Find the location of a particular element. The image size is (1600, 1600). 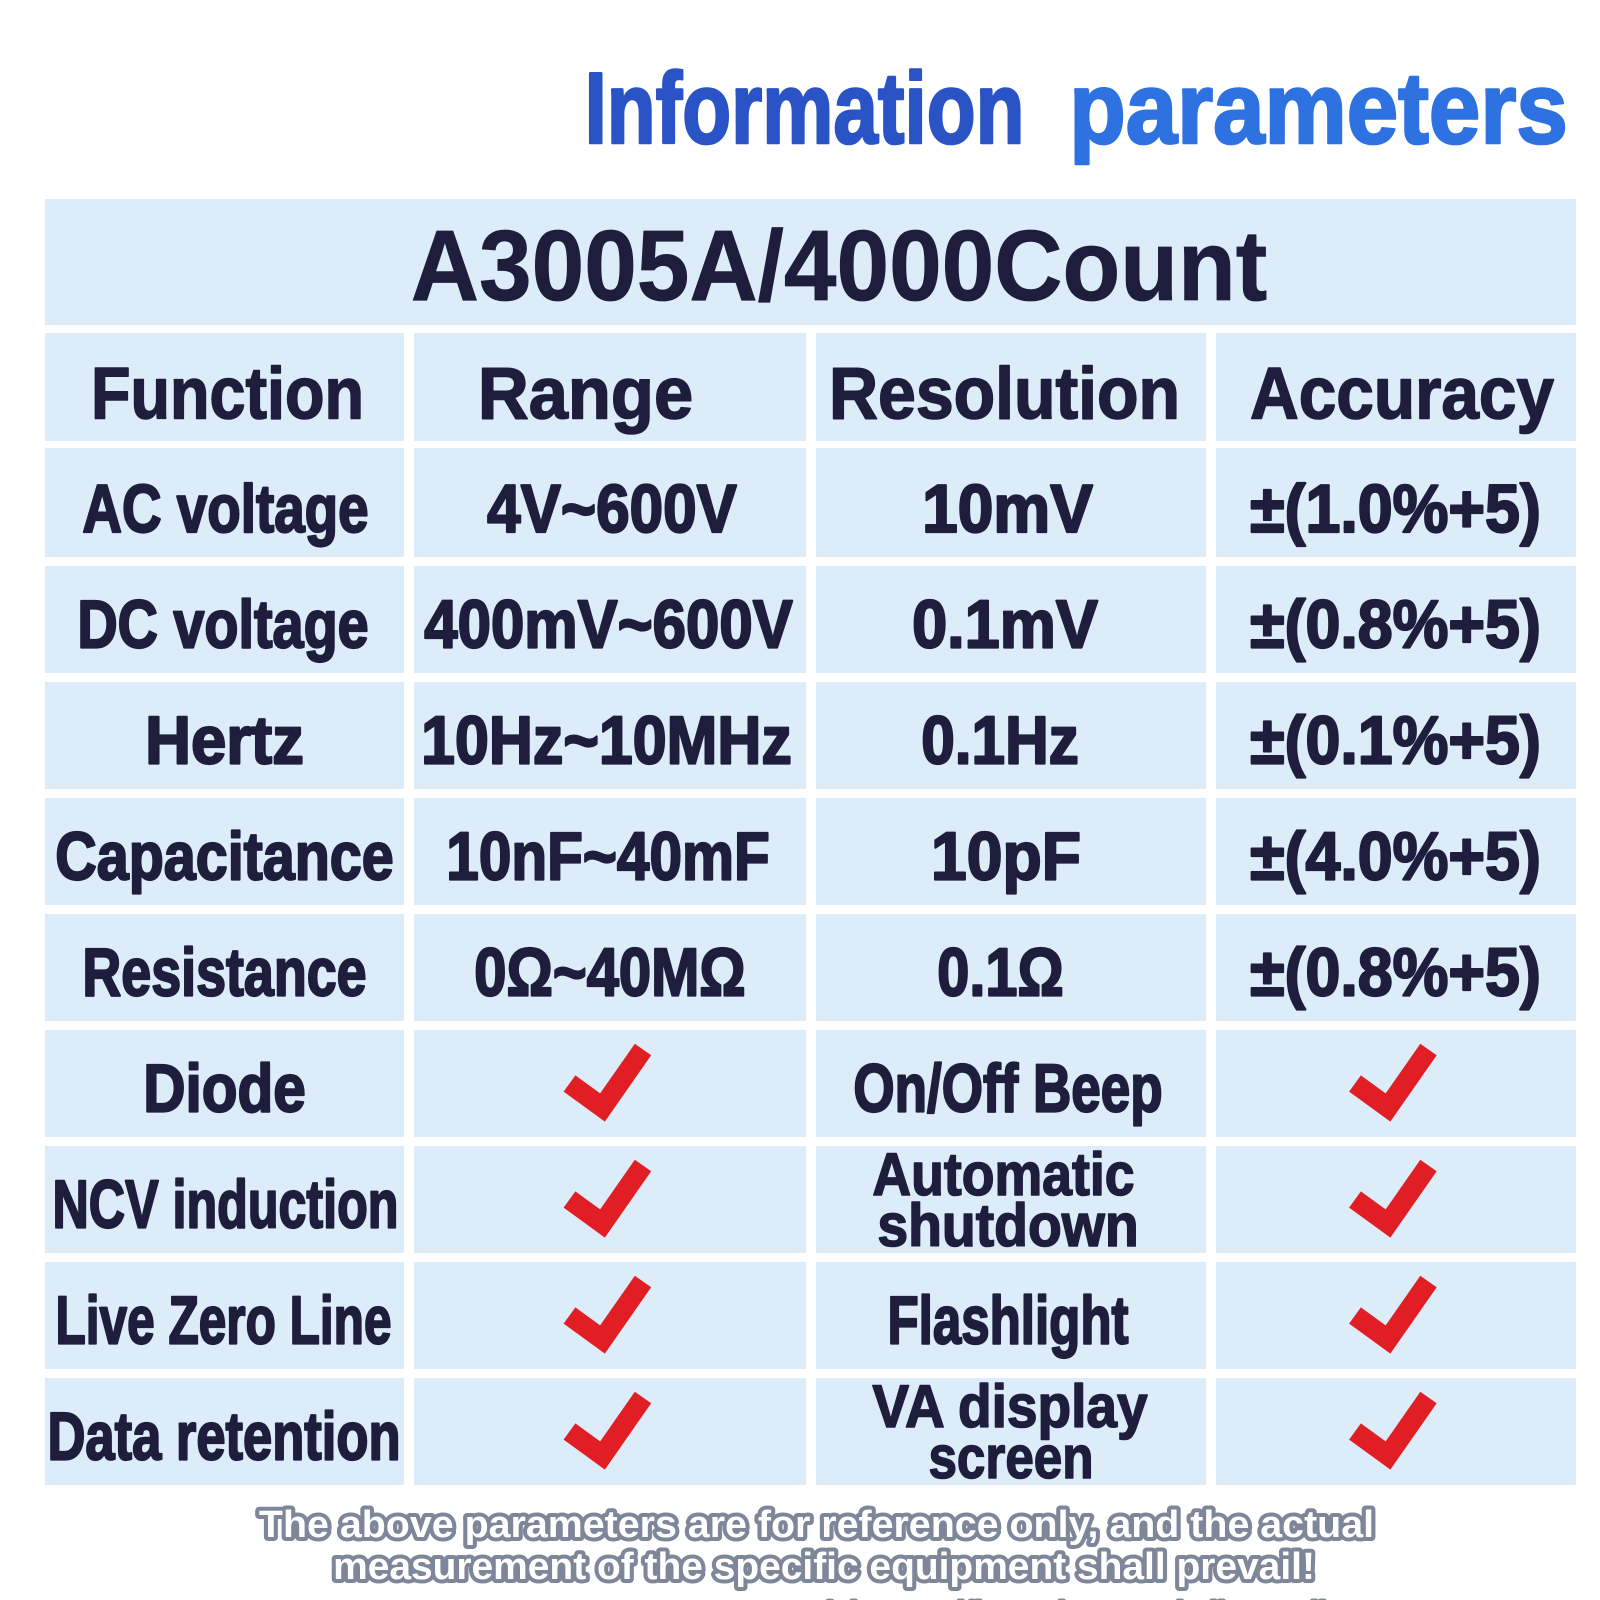

svg-text: Capacitance is located at coordinates (224, 857).